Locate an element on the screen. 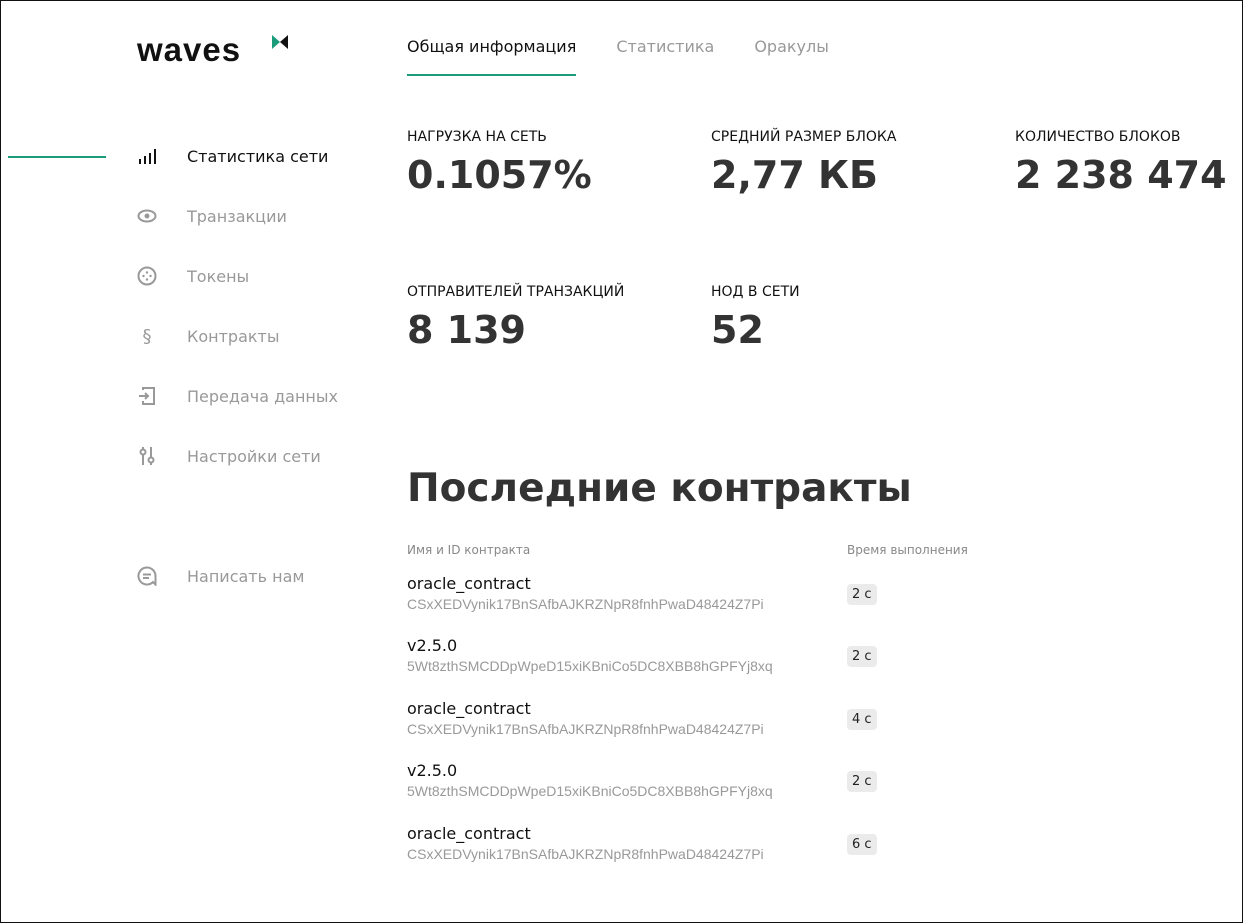 This screenshot has height=923, width=1243. section-title: Последние контракты is located at coordinates (659, 488).